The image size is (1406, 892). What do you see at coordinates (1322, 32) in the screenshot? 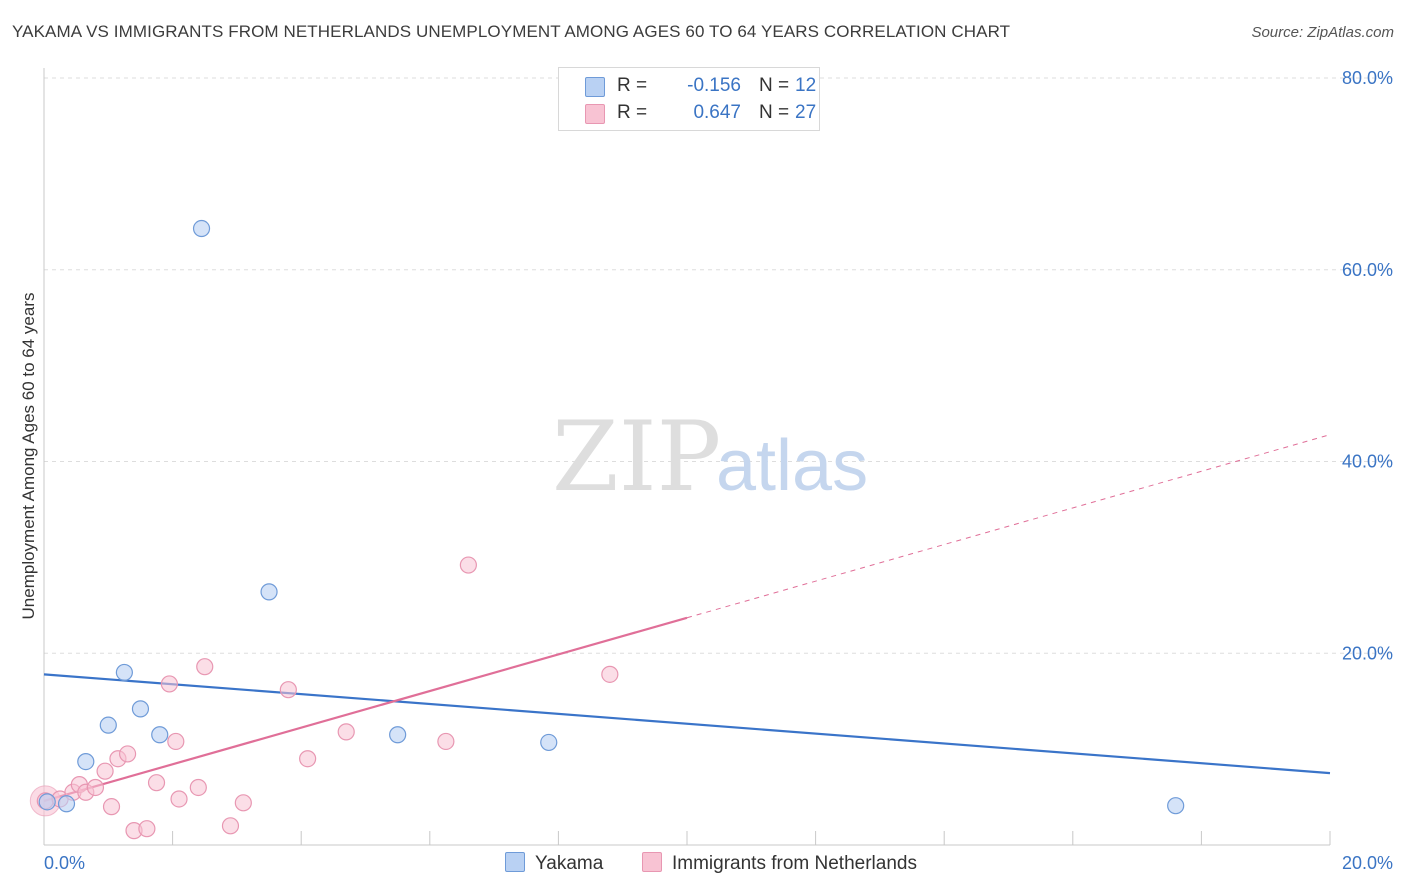
I see `source-credit: Source: ZipAtlas.com` at bounding box center [1322, 32].